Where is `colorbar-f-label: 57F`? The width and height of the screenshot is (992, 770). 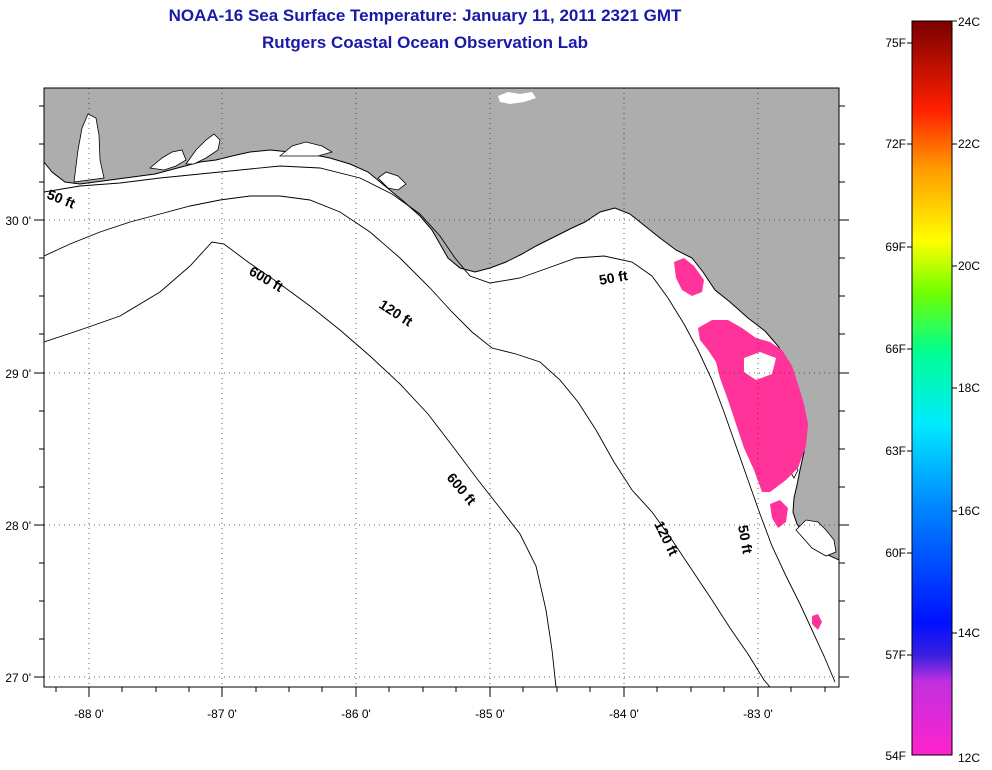
colorbar-f-label: 57F is located at coordinates (895, 655).